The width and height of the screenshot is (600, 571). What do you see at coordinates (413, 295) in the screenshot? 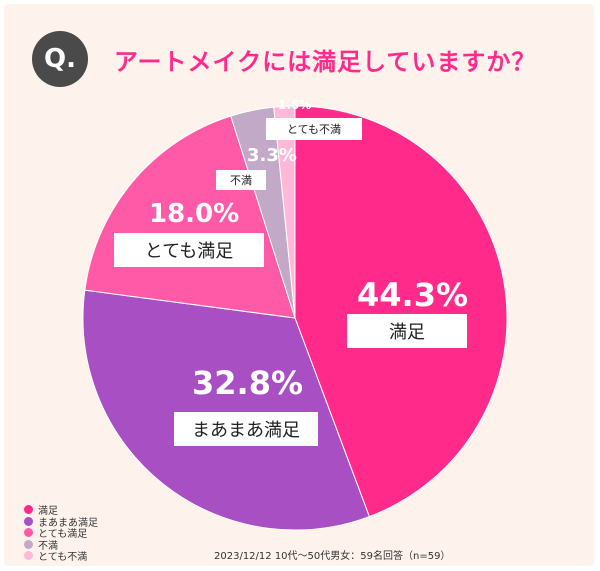
I see `value-label-manzoku: 44.3%` at bounding box center [413, 295].